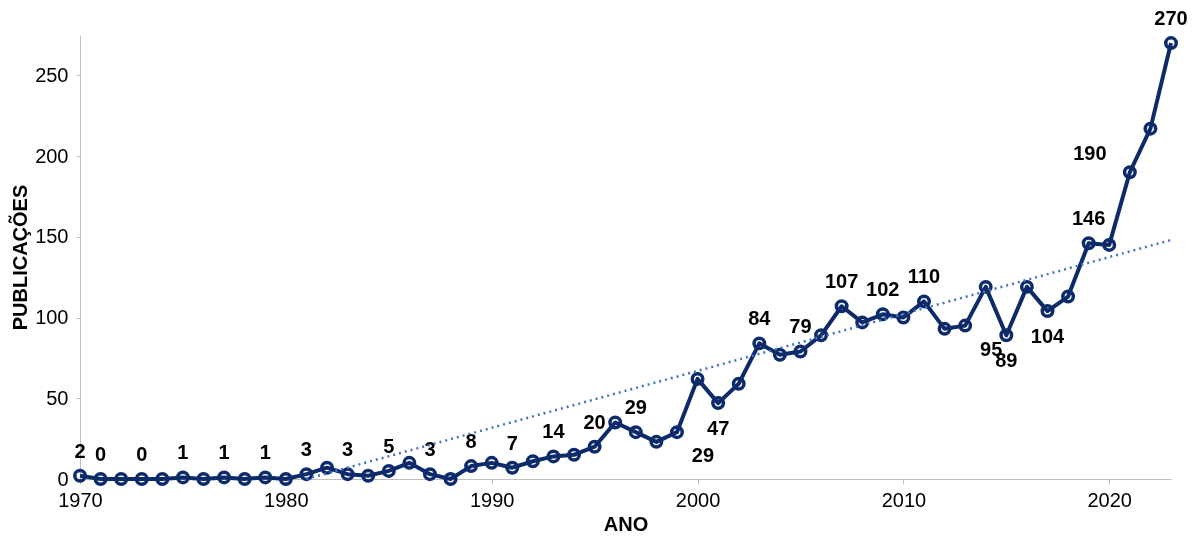 This screenshot has height=544, width=1198. I want to click on x-tick-label: 1990, so click(492, 499).